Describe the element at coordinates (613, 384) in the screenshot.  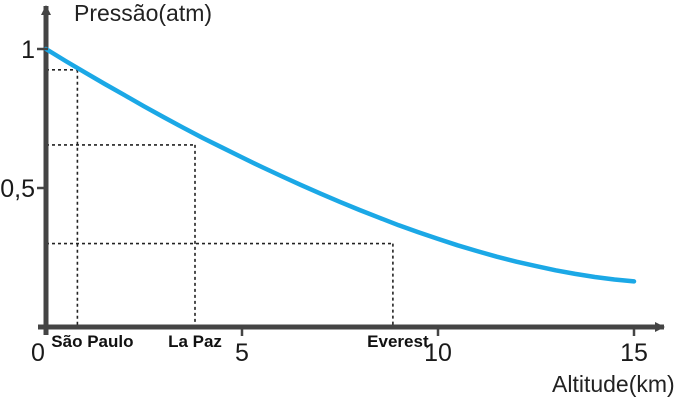
I see `x-axis-title: Altitude(km)` at that location.